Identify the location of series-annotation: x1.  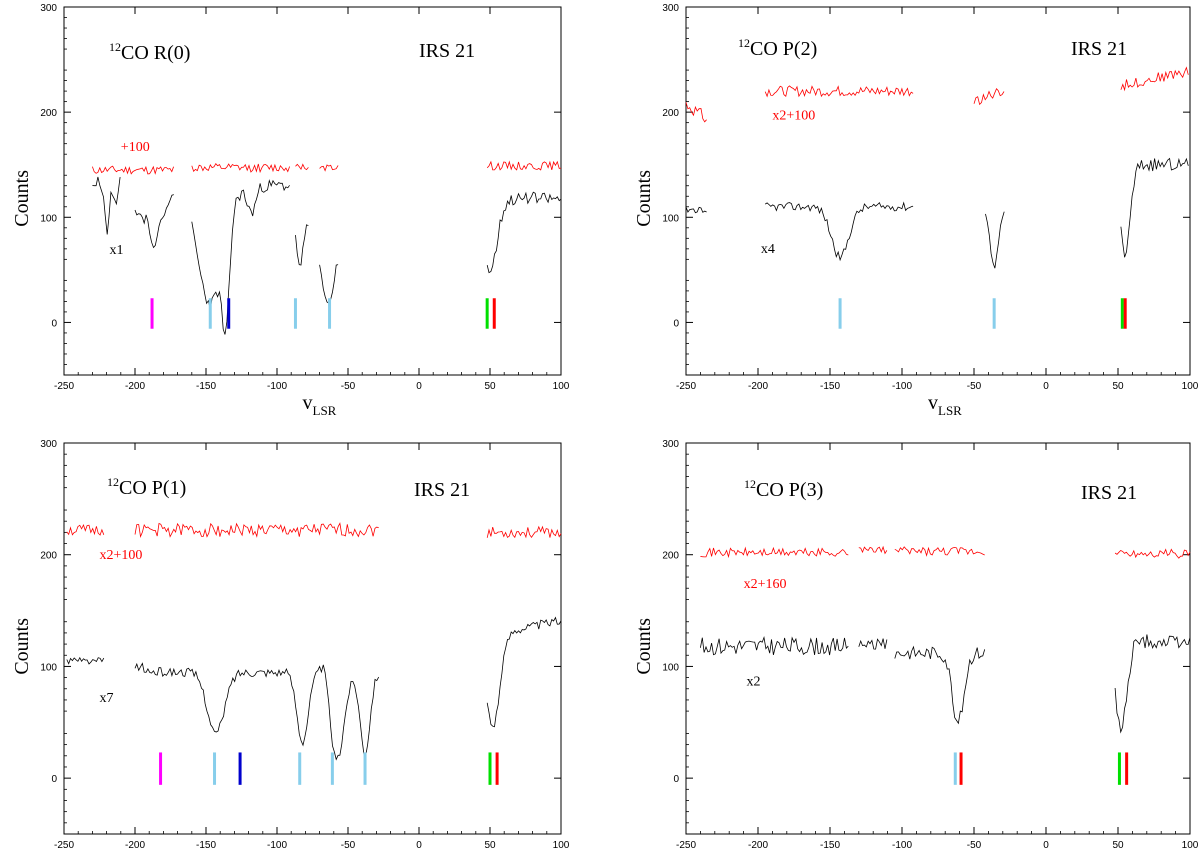
(116, 250).